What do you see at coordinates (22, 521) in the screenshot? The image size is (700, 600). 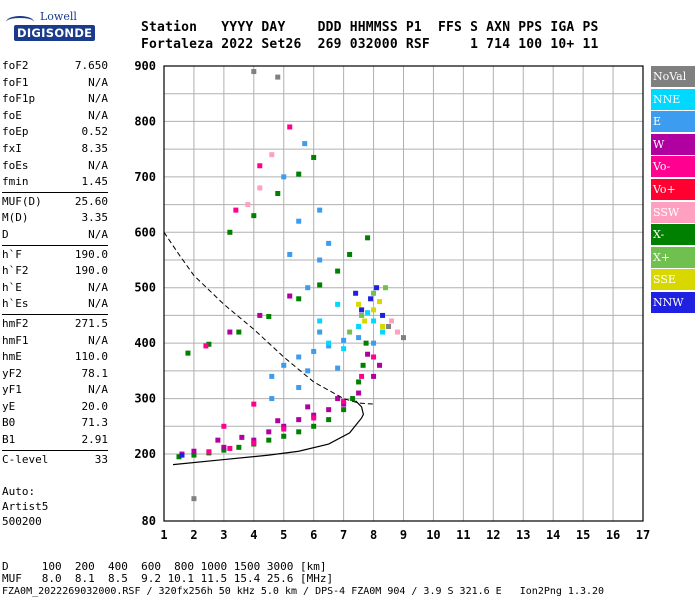 I see `auto-version: 500200` at bounding box center [22, 521].